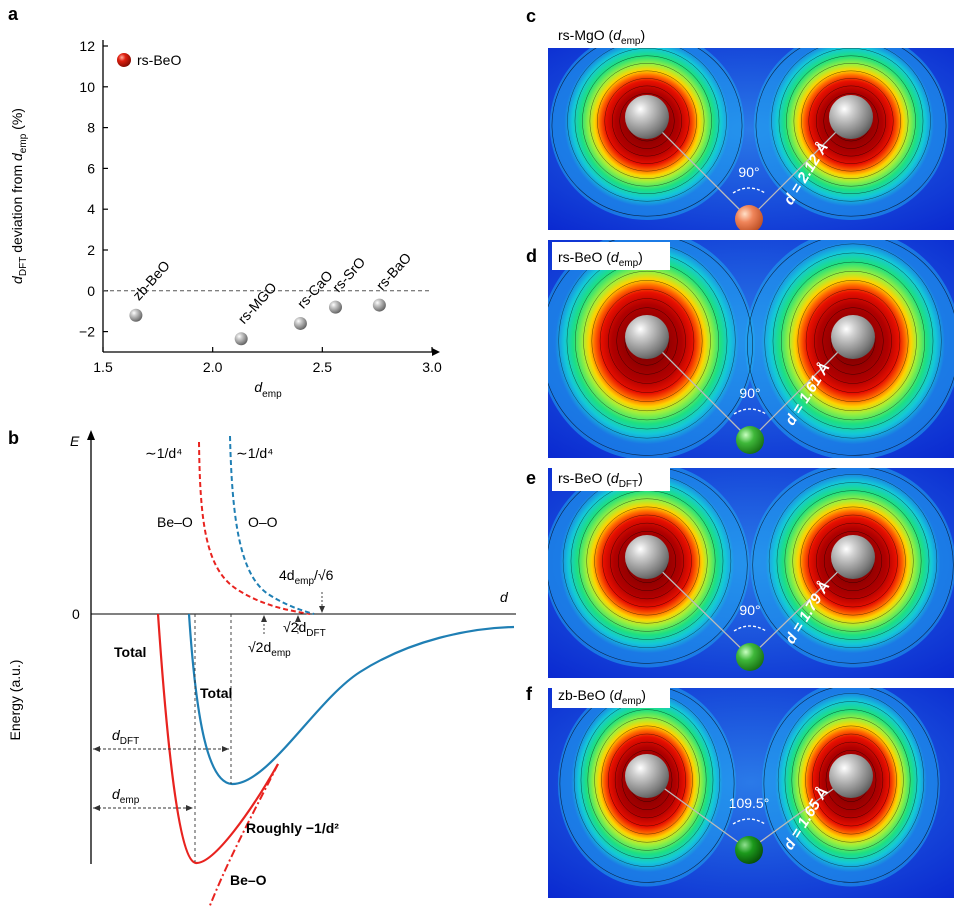 This screenshot has height=912, width=962. Describe the element at coordinates (751, 789) in the screenshot. I see `elf-map-f: 109.5° d = 1.65 Åzb-BeO (demp)` at that location.